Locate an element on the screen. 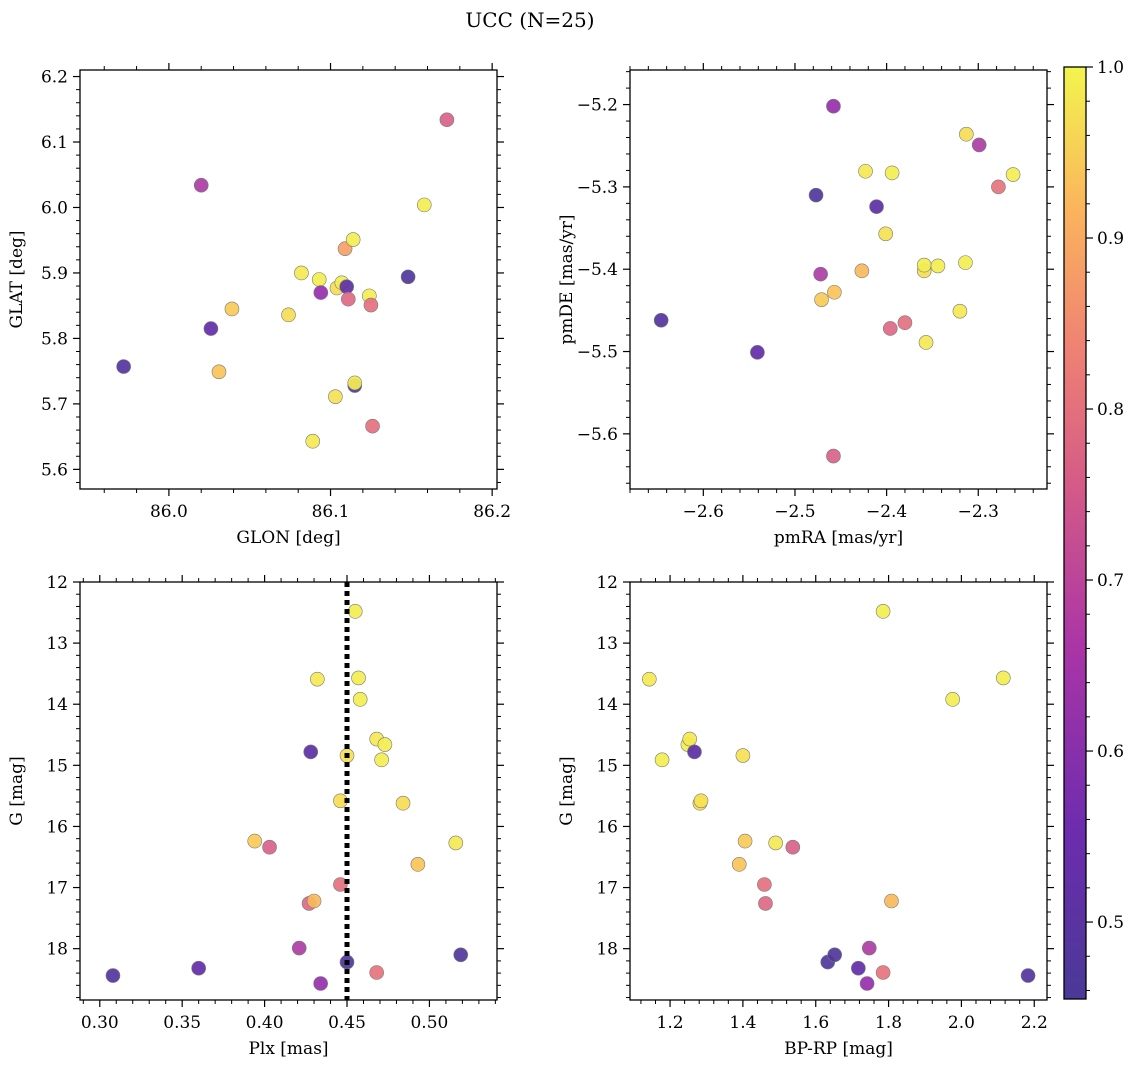  colorbar-tick-label: 1.0 is located at coordinates (1110, 68).